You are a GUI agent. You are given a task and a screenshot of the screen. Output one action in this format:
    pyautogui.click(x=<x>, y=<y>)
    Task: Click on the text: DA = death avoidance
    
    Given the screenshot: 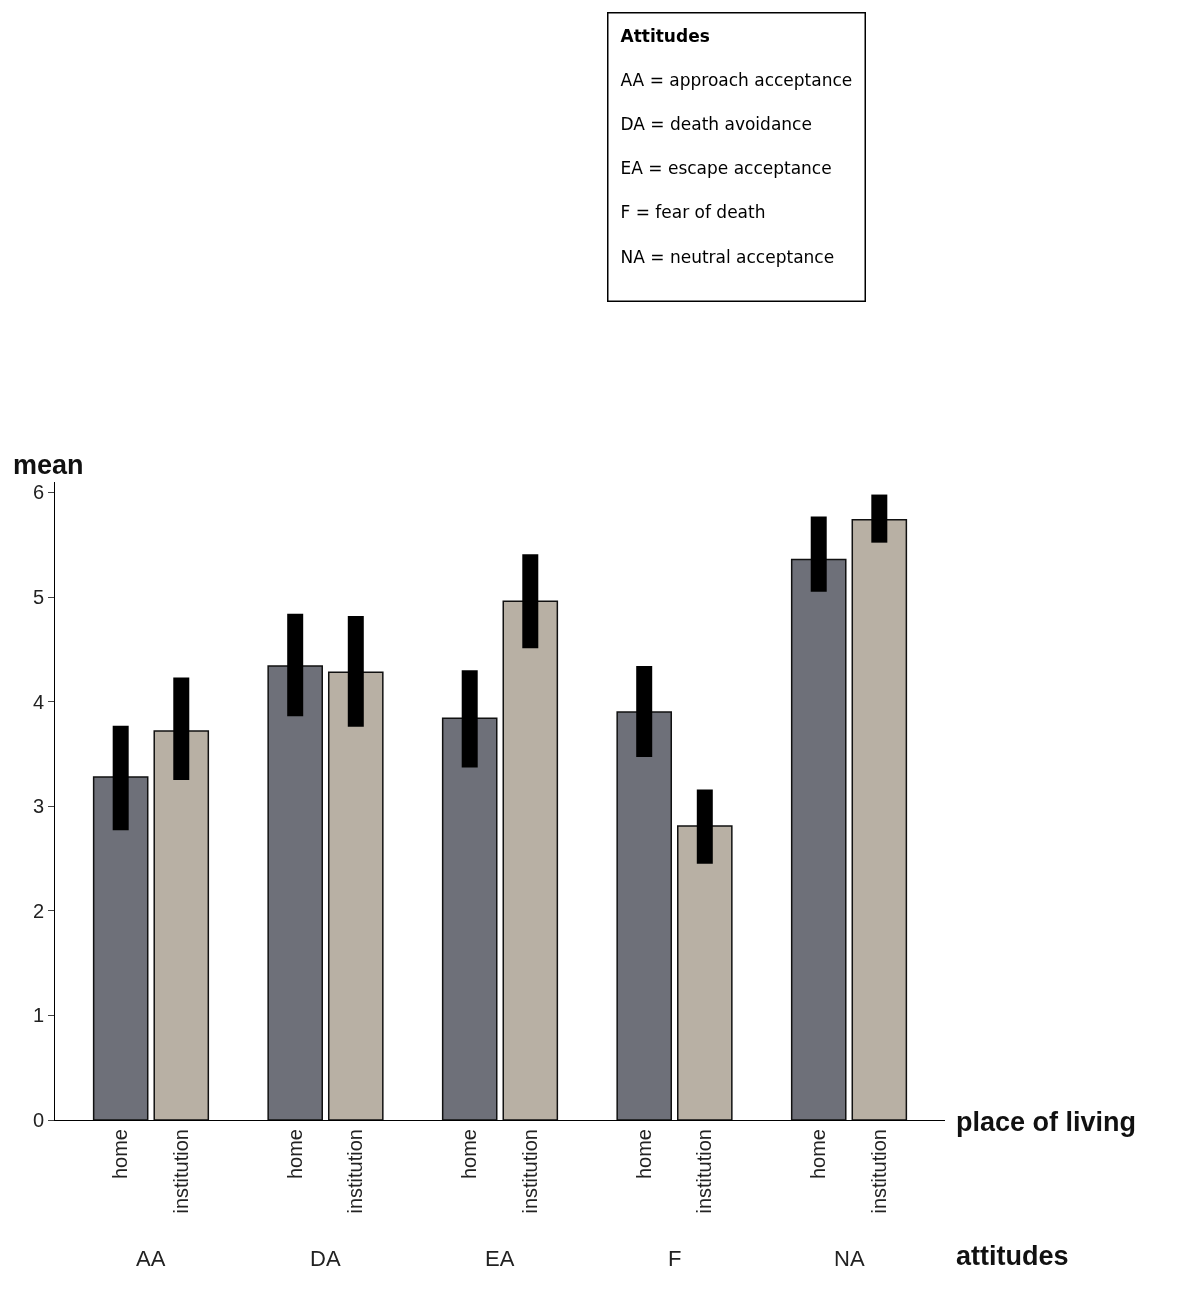 What is the action you would take?
    pyautogui.click(x=716, y=123)
    